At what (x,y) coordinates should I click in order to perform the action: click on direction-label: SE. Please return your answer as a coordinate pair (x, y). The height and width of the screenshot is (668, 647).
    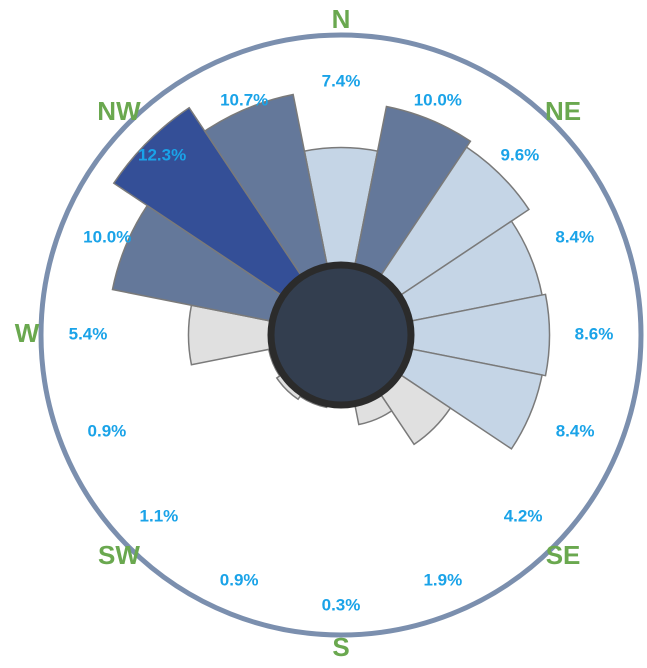
    Looking at the image, I should click on (563, 555).